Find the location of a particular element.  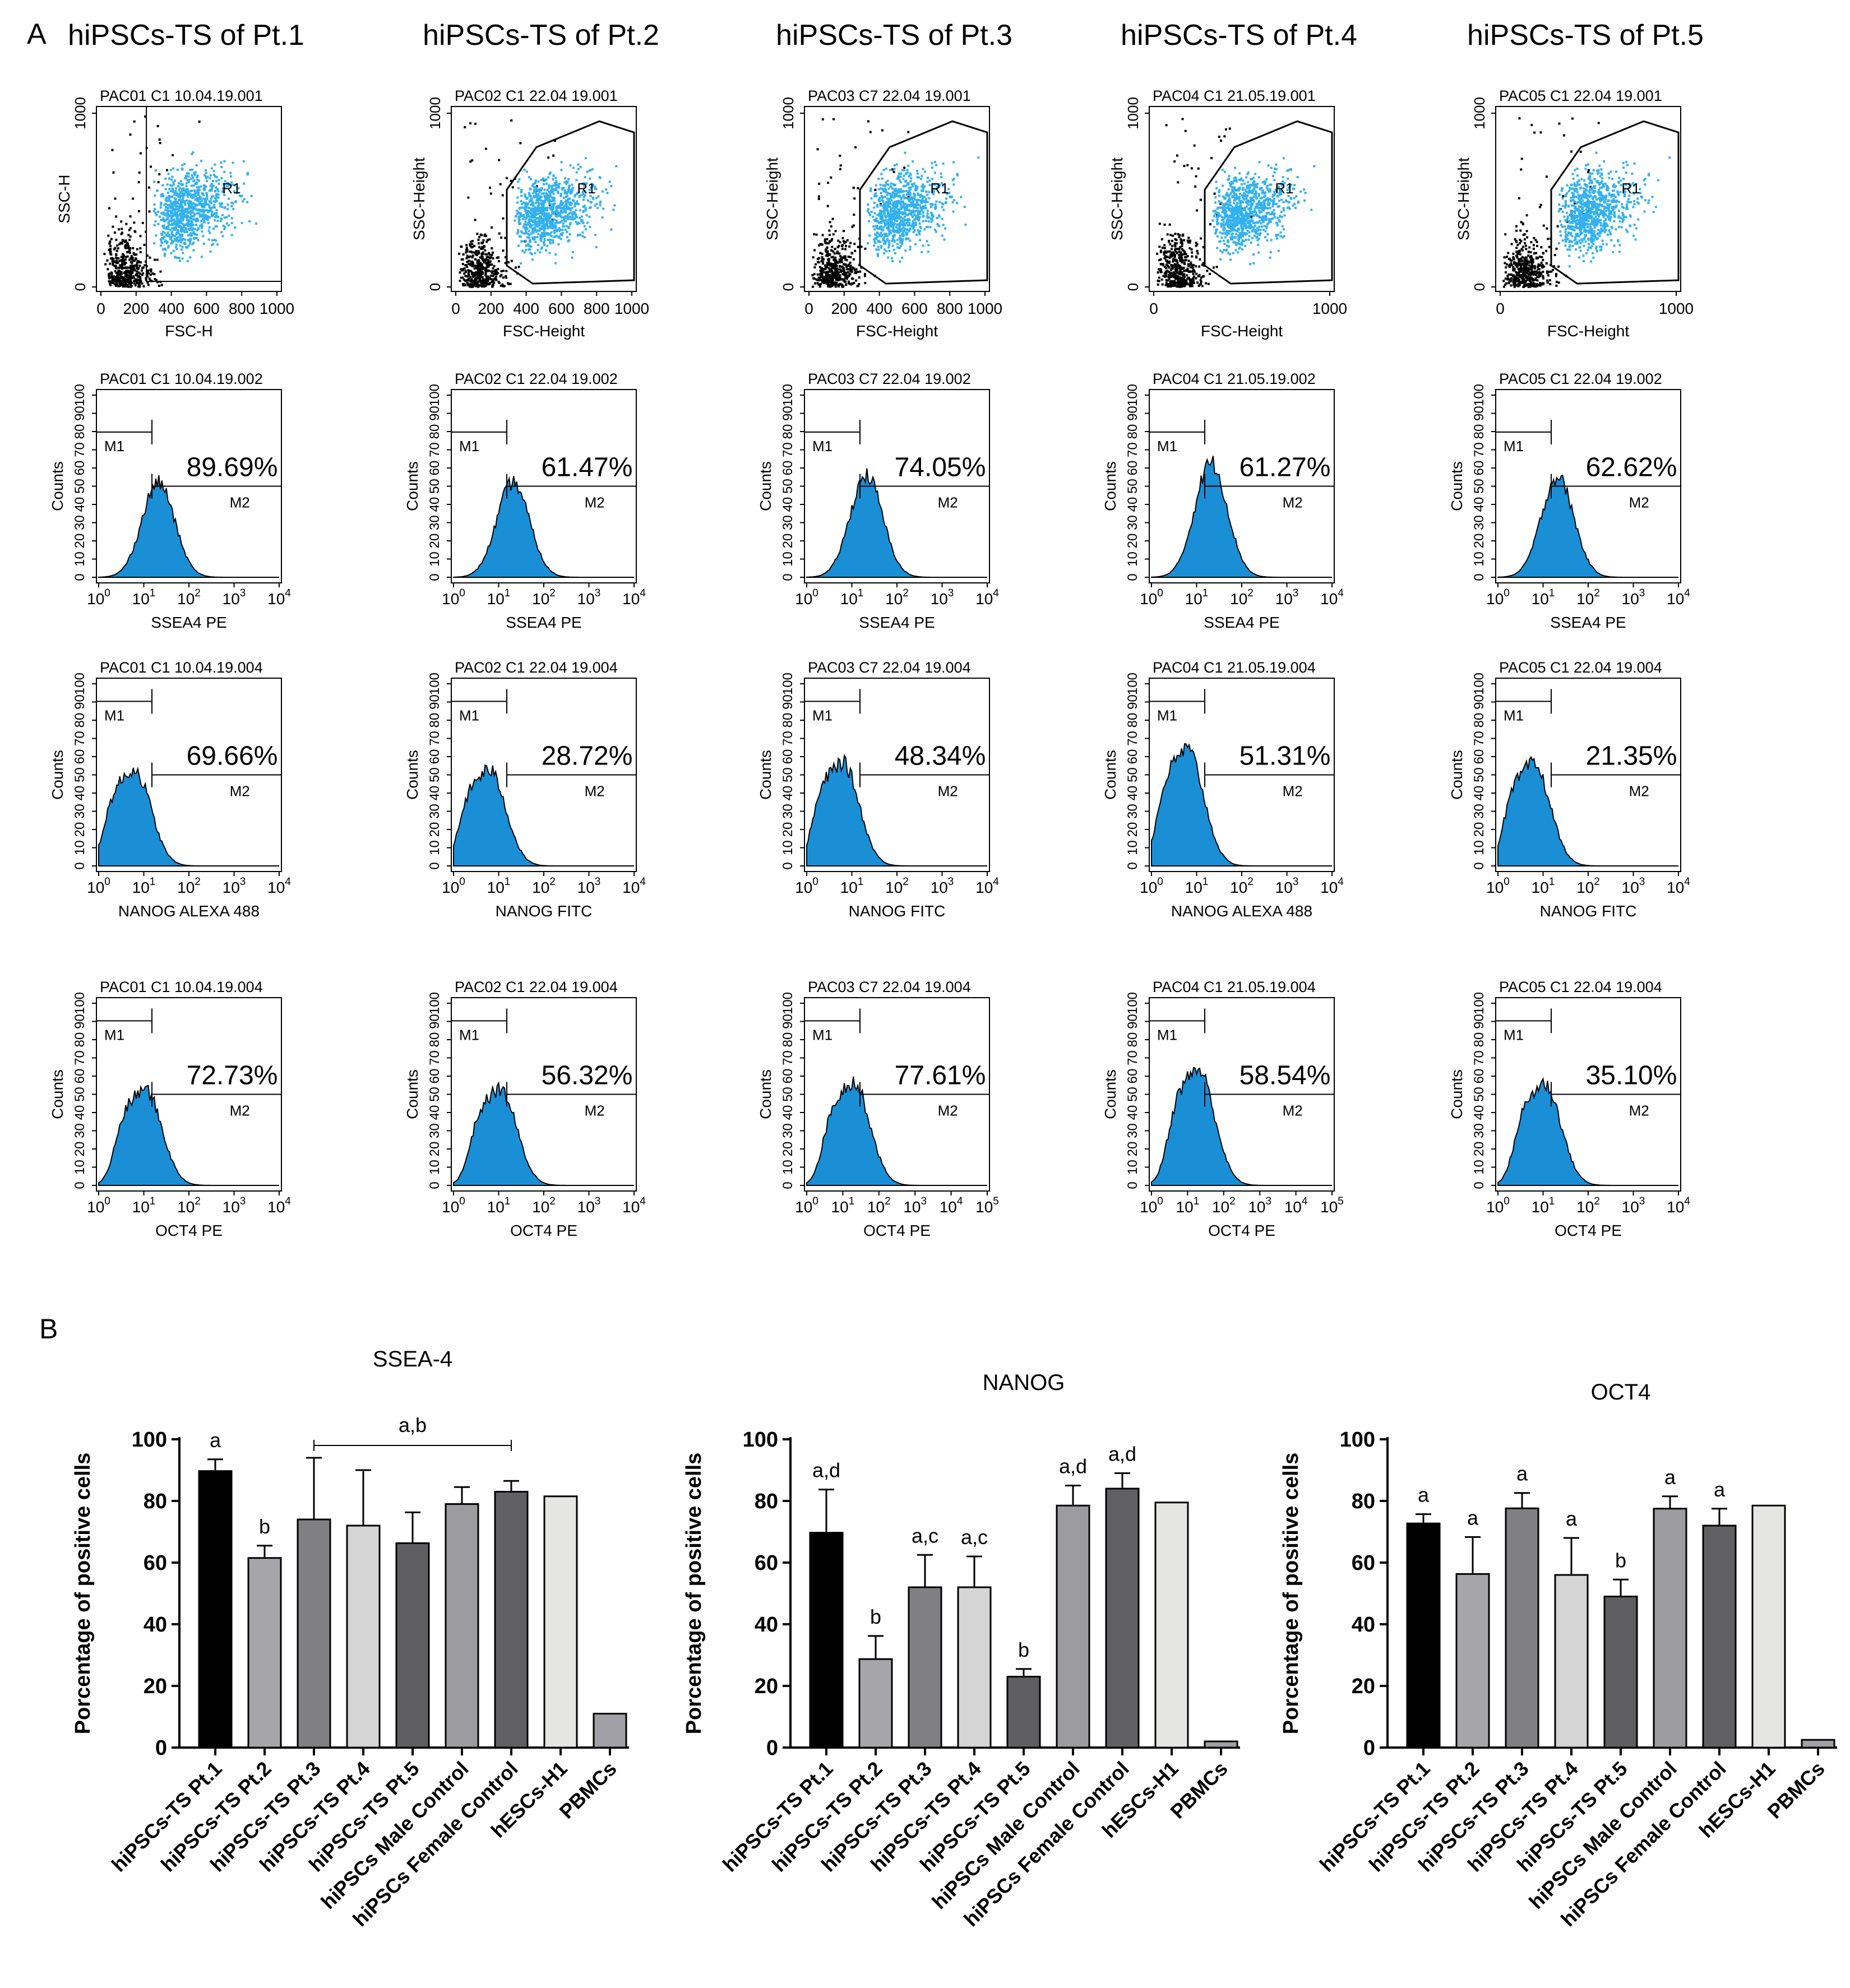

x-tick-label: 600 is located at coordinates (206, 308).